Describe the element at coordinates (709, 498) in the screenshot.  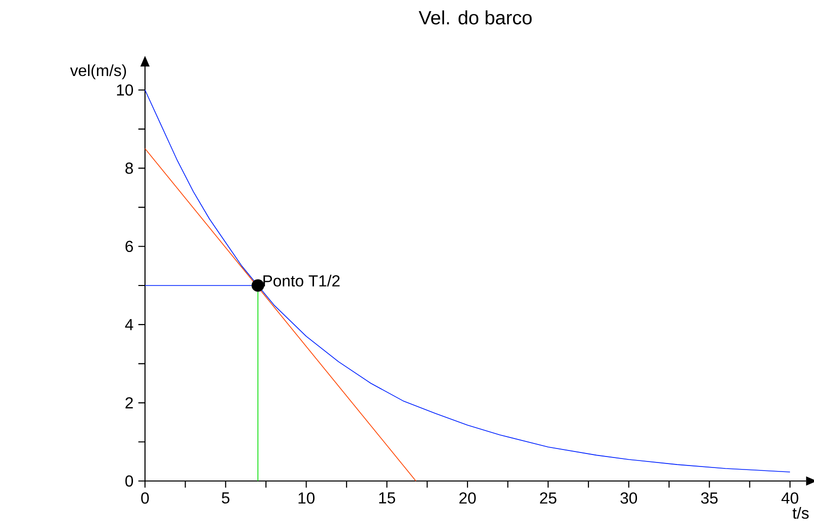
I see `x-tick-label: 35` at that location.